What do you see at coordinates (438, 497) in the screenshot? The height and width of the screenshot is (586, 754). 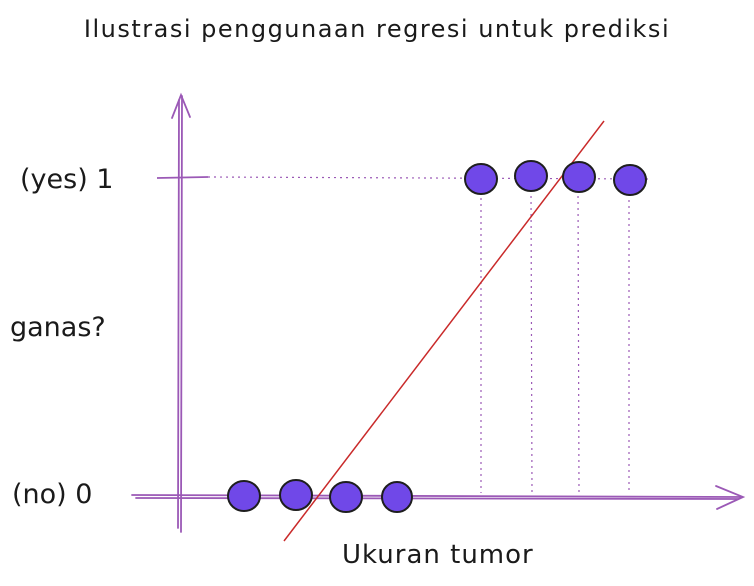 I see `x-axis` at bounding box center [438, 497].